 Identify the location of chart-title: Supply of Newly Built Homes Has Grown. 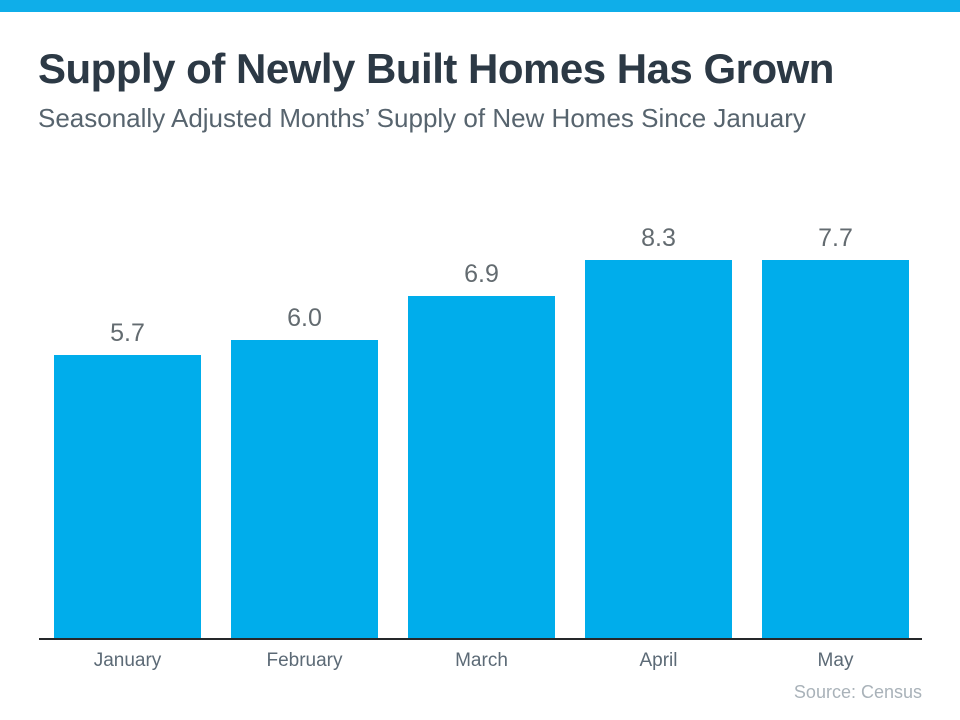
(436, 68).